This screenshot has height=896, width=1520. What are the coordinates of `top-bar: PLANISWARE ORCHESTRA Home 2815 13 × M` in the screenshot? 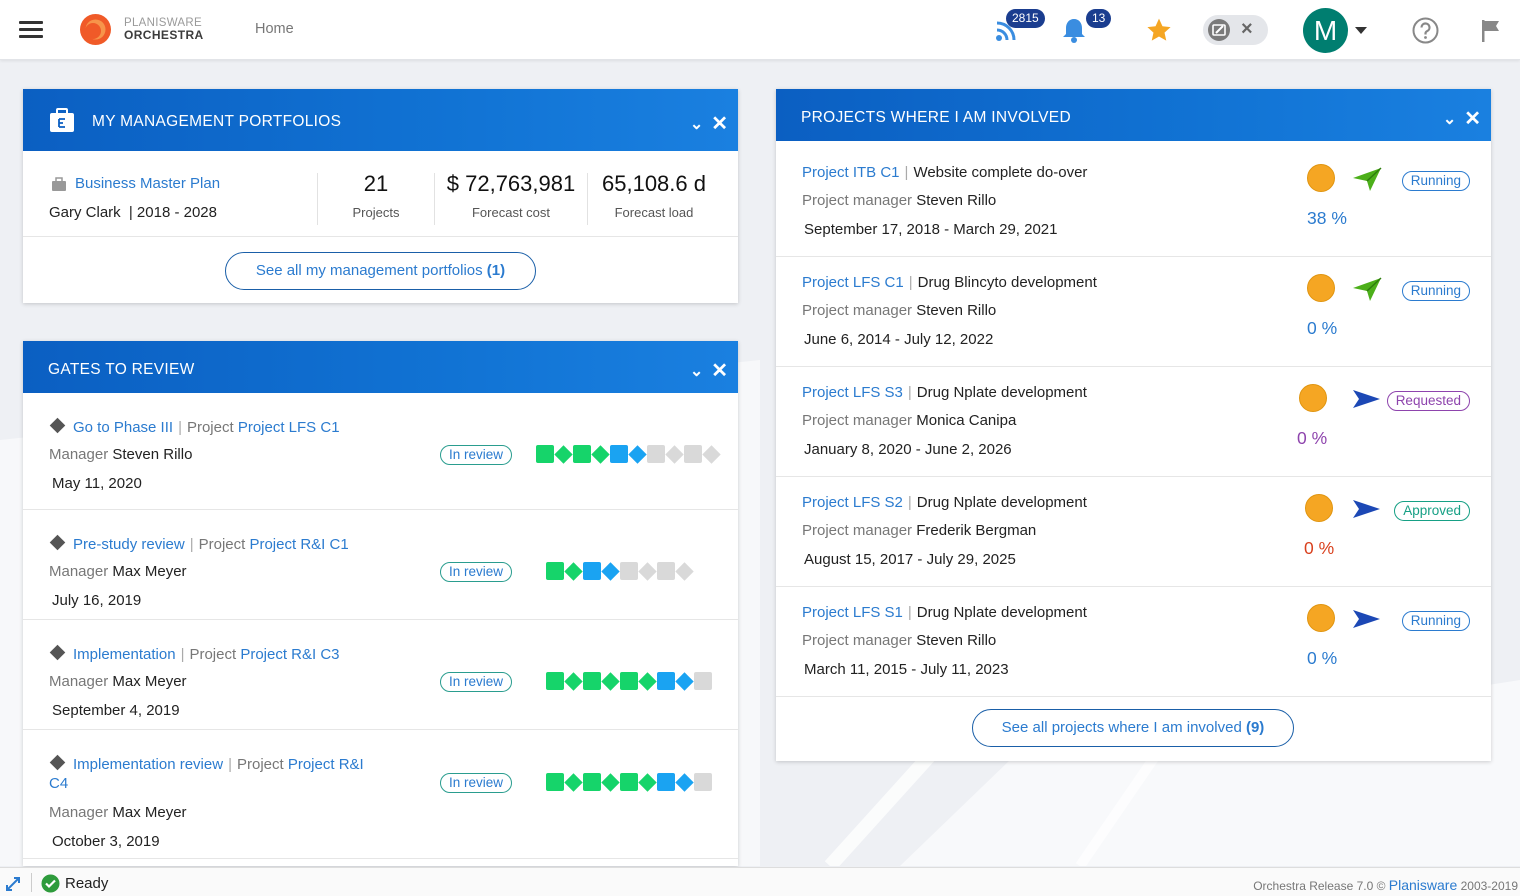 It's located at (760, 30).